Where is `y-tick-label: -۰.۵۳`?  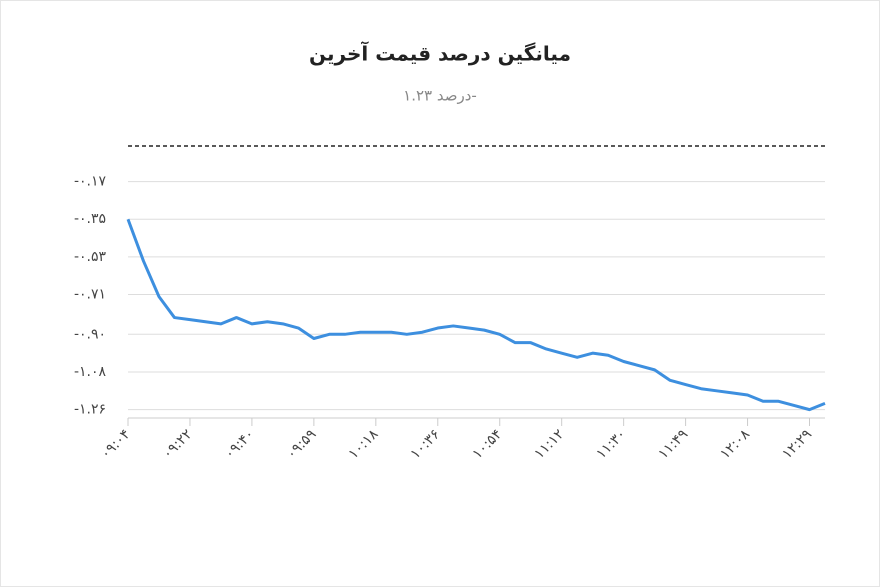 y-tick-label: -۰.۵۳ is located at coordinates (90, 257).